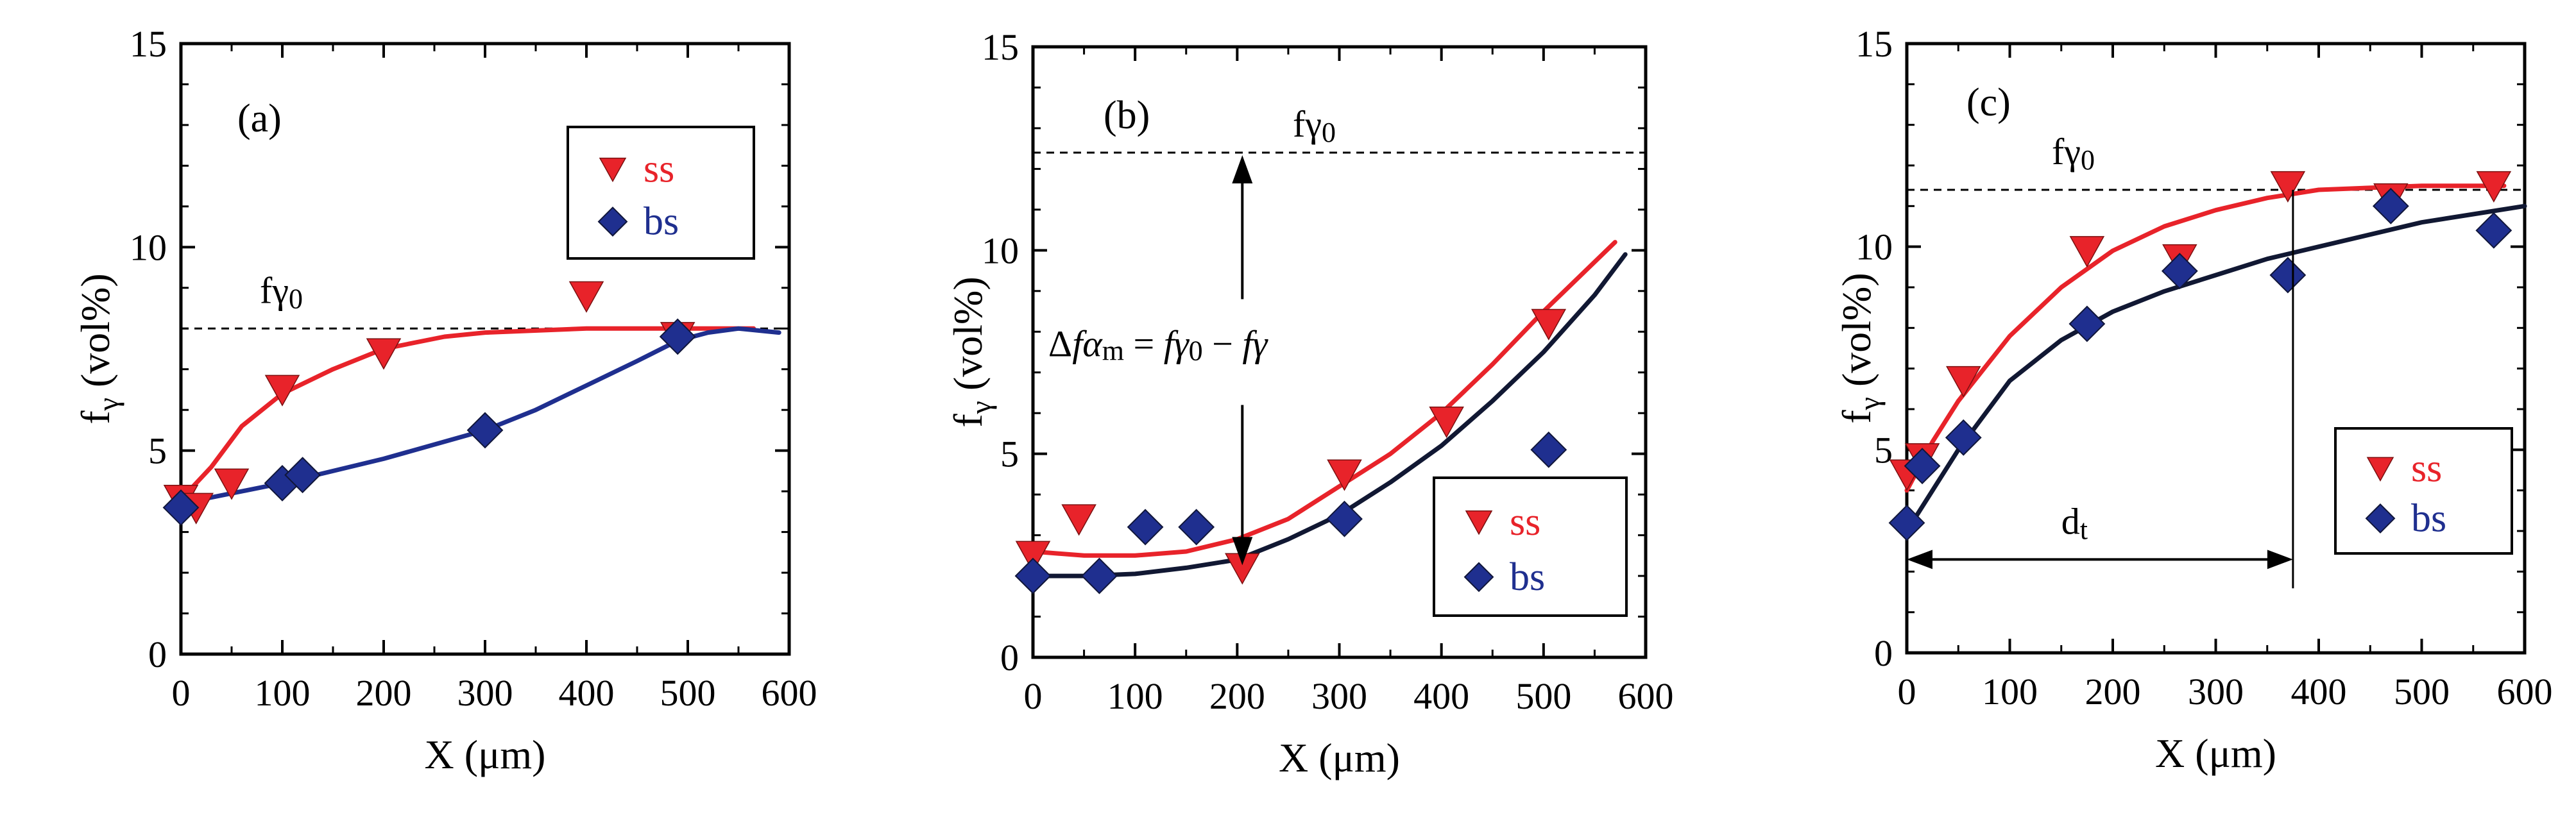  What do you see at coordinates (1874, 44) in the screenshot?
I see `y-tick-label: 15` at bounding box center [1874, 44].